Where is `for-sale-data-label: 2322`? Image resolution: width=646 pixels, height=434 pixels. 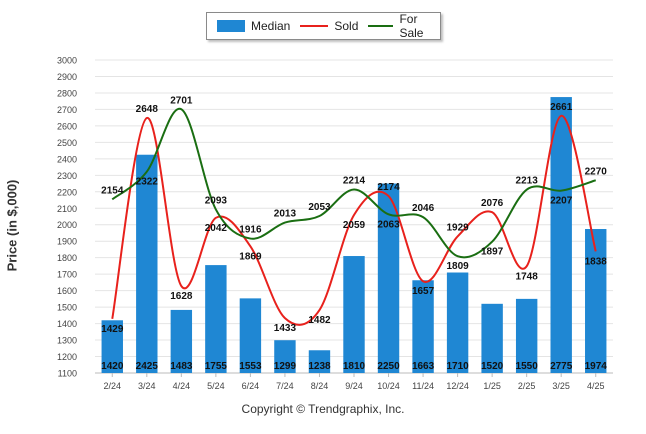
for-sale-data-label: 2322 is located at coordinates (147, 182).